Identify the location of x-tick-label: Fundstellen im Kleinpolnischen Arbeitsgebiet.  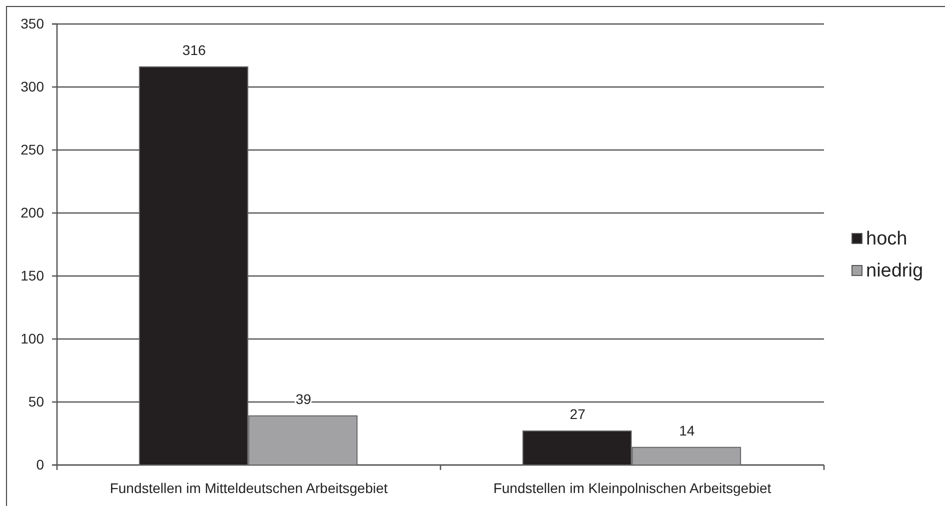
(632, 488).